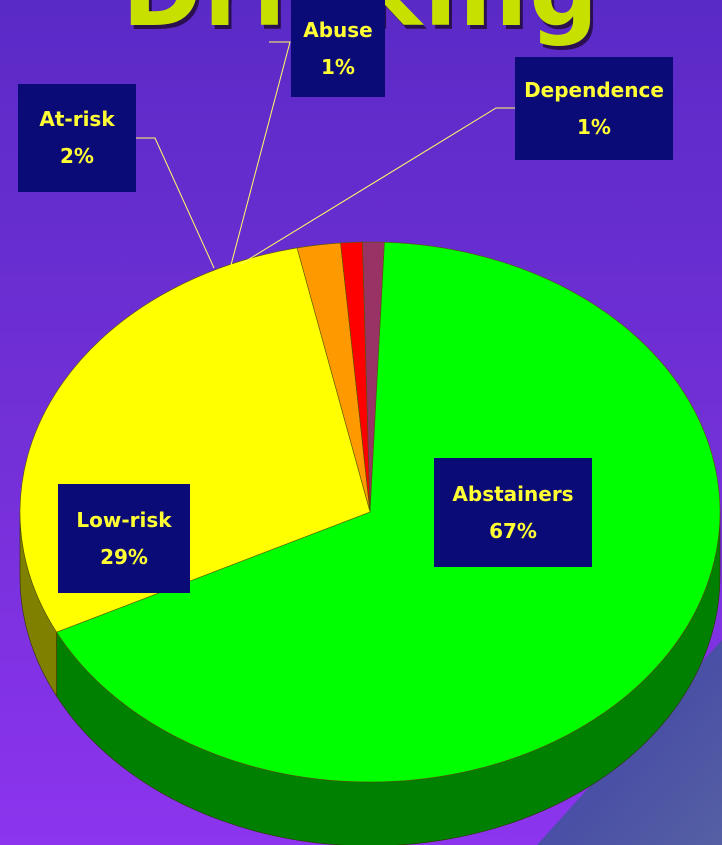 The width and height of the screenshot is (722, 845). What do you see at coordinates (124, 519) in the screenshot?
I see `label-low-risk-name: Low-risk` at bounding box center [124, 519].